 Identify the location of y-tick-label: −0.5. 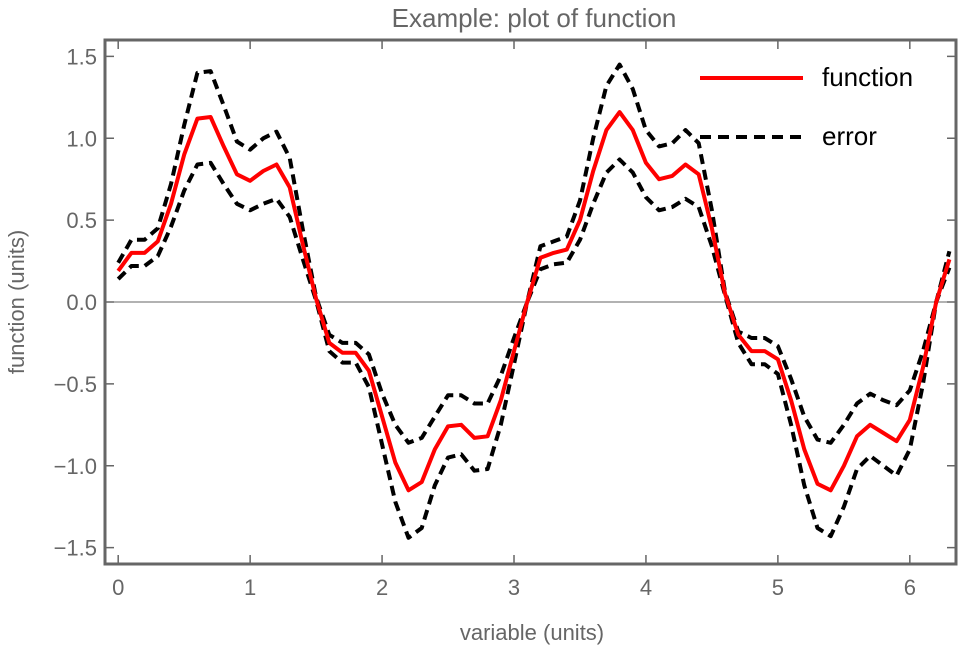
(75, 384).